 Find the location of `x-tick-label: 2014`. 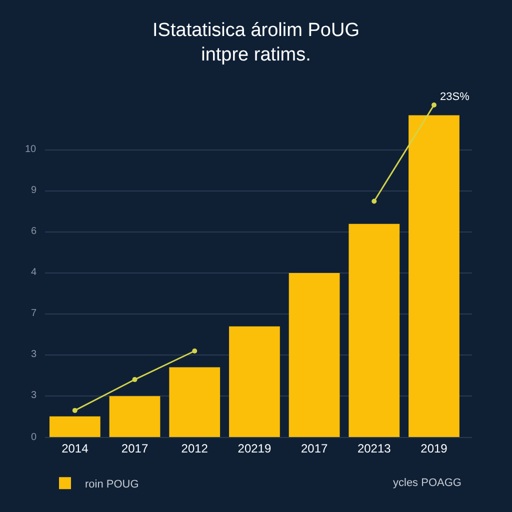

x-tick-label: 2014 is located at coordinates (75, 448).